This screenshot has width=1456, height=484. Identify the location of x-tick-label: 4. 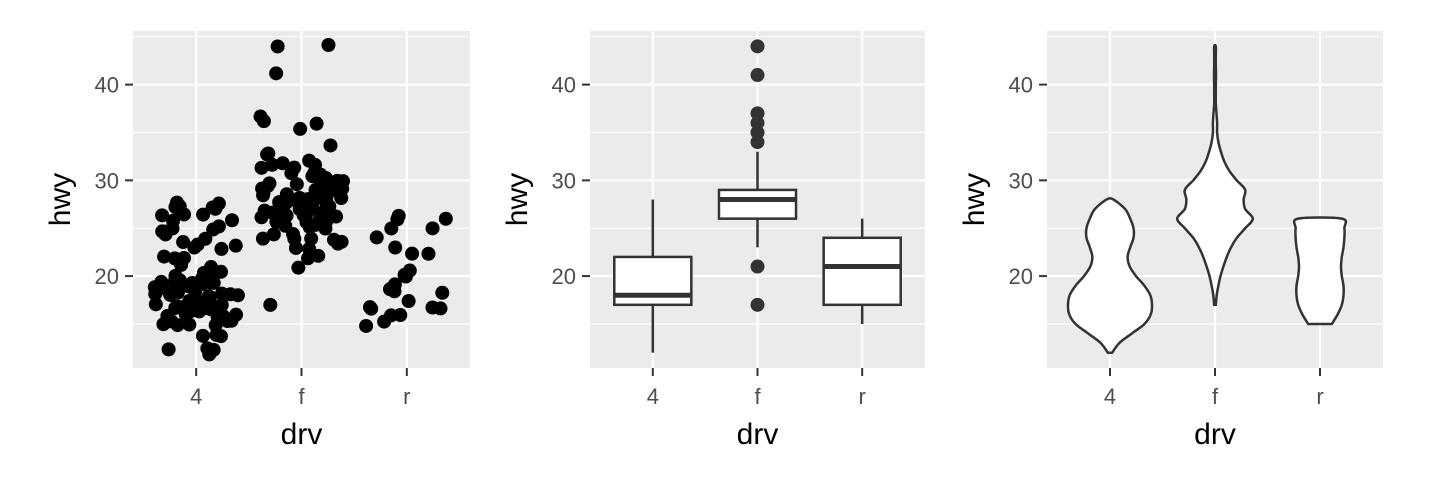
(653, 396).